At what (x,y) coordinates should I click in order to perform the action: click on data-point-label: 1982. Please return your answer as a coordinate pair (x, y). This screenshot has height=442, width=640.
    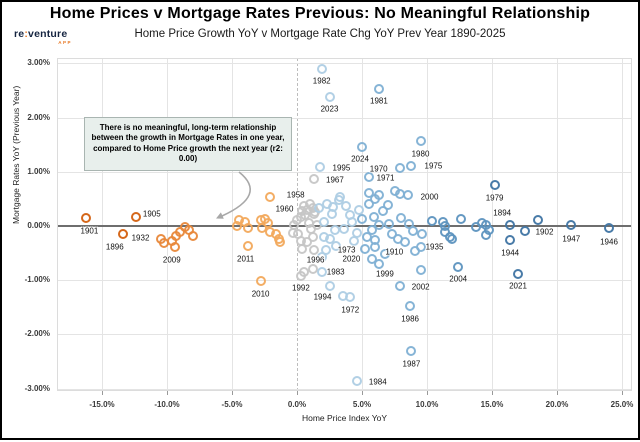
    Looking at the image, I should click on (321, 81).